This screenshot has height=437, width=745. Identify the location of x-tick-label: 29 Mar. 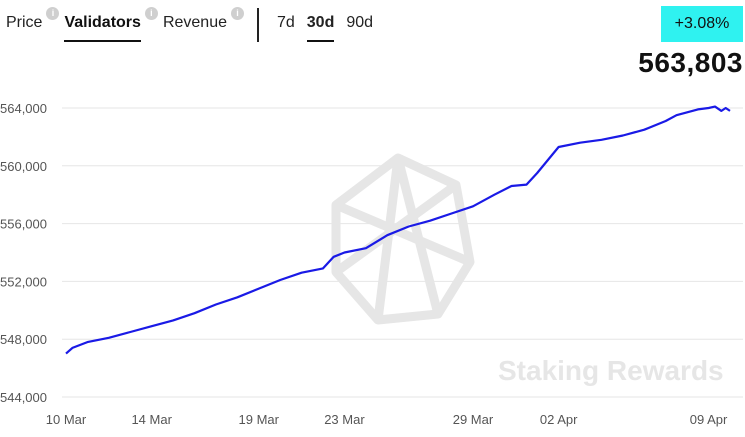
(473, 419).